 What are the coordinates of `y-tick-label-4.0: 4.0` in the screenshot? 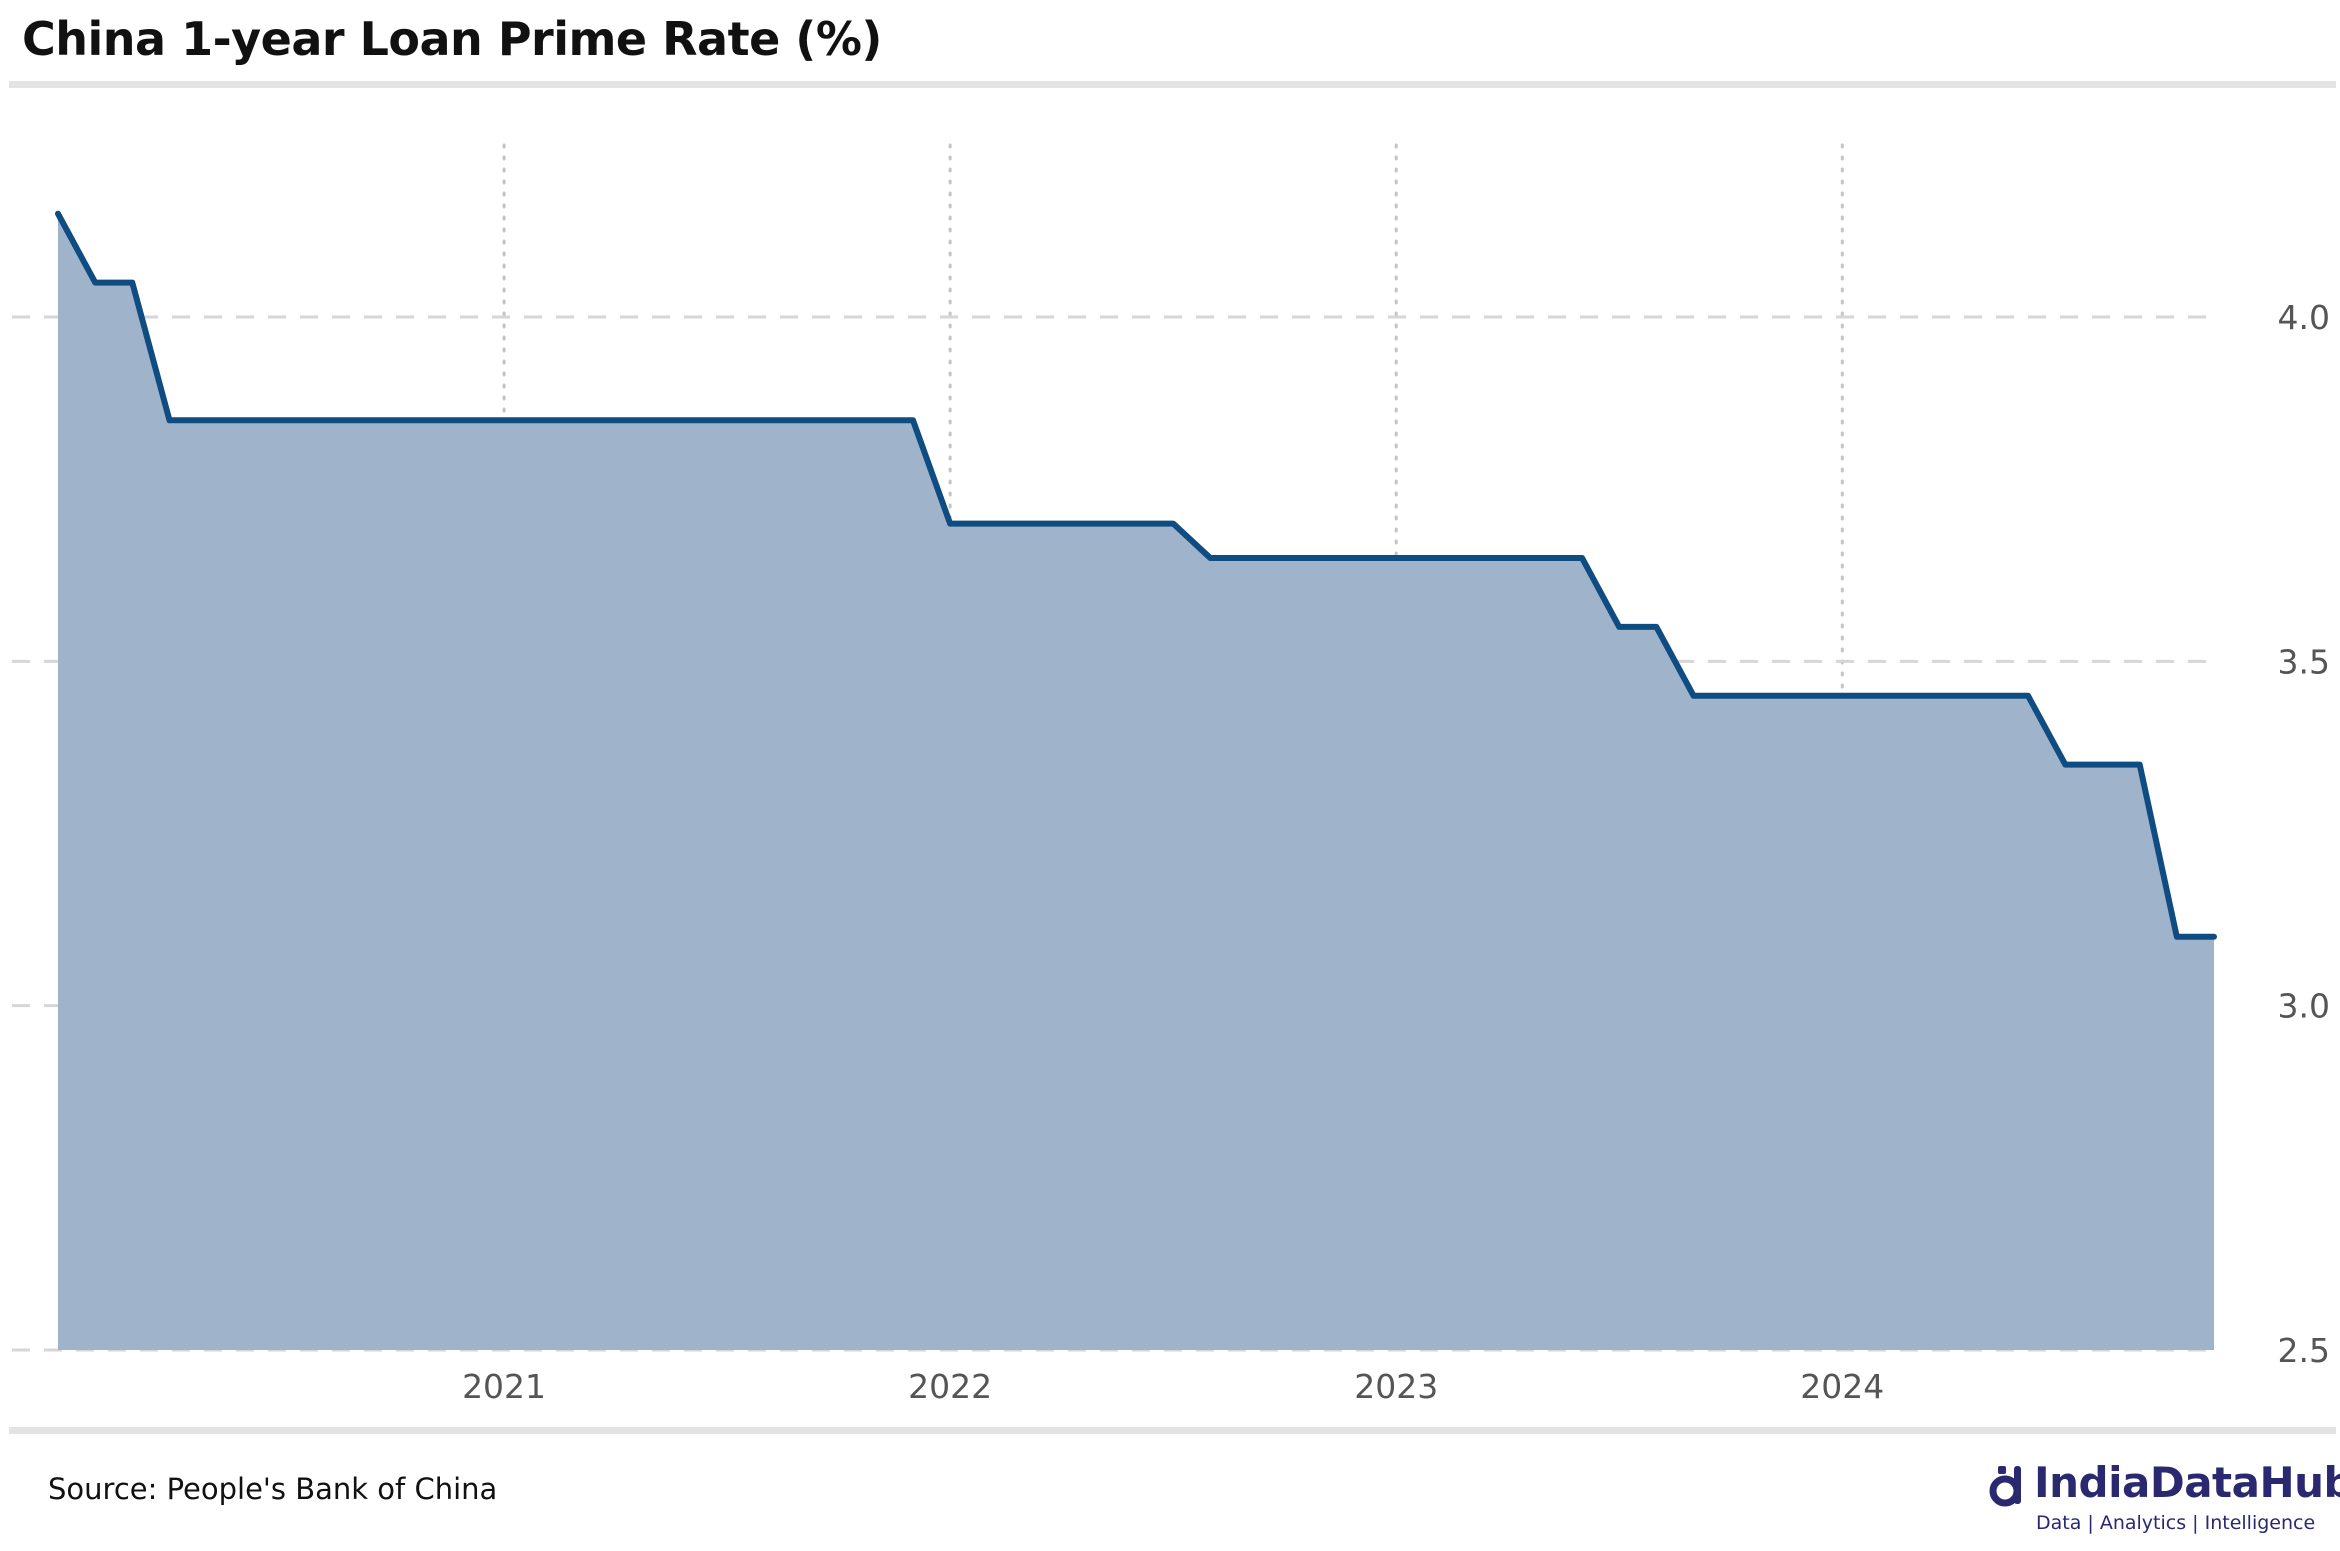 It's located at (2304, 317).